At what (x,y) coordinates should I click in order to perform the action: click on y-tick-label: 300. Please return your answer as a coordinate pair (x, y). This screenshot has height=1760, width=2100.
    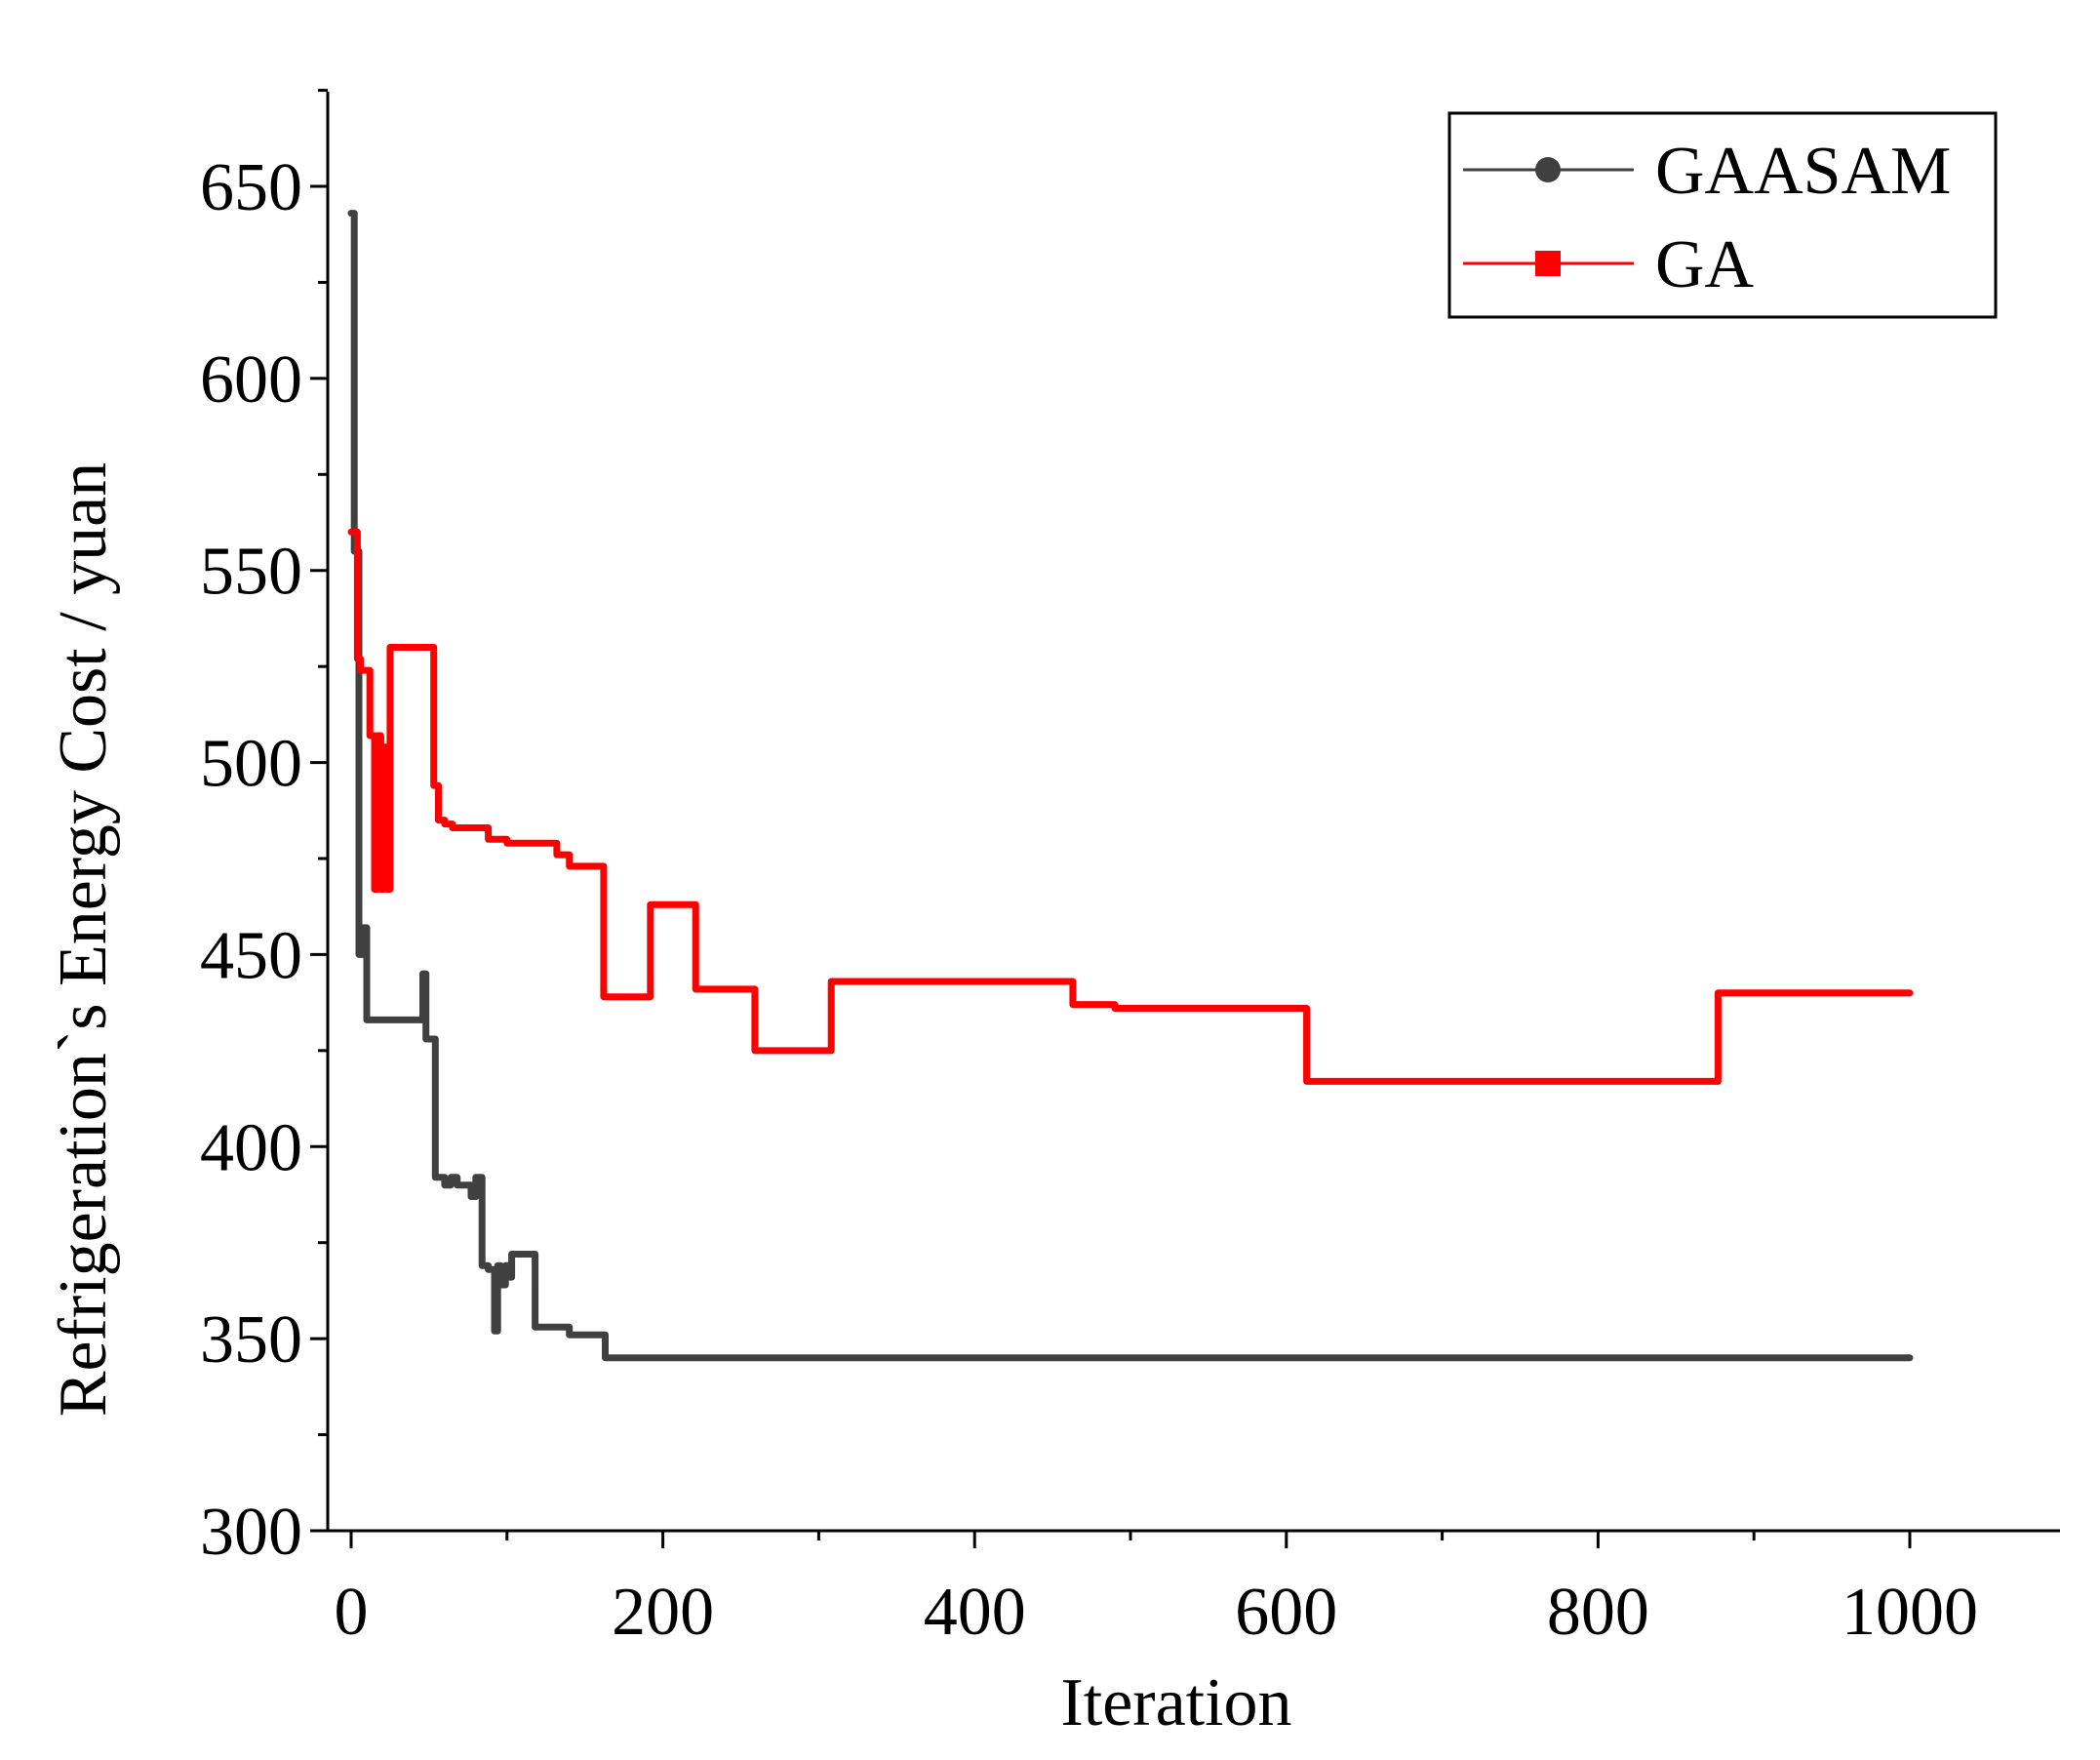
    Looking at the image, I should click on (251, 1532).